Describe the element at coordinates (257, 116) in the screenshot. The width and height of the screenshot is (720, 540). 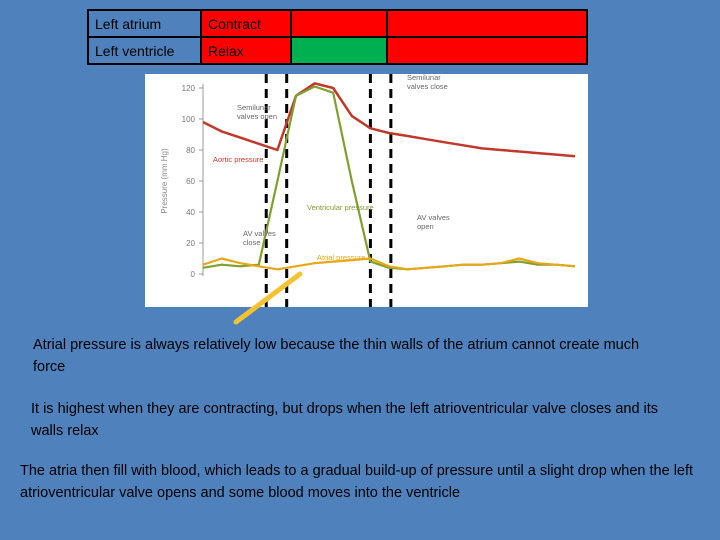
I see `annotation-semilunar-open-line-2: valves open` at that location.